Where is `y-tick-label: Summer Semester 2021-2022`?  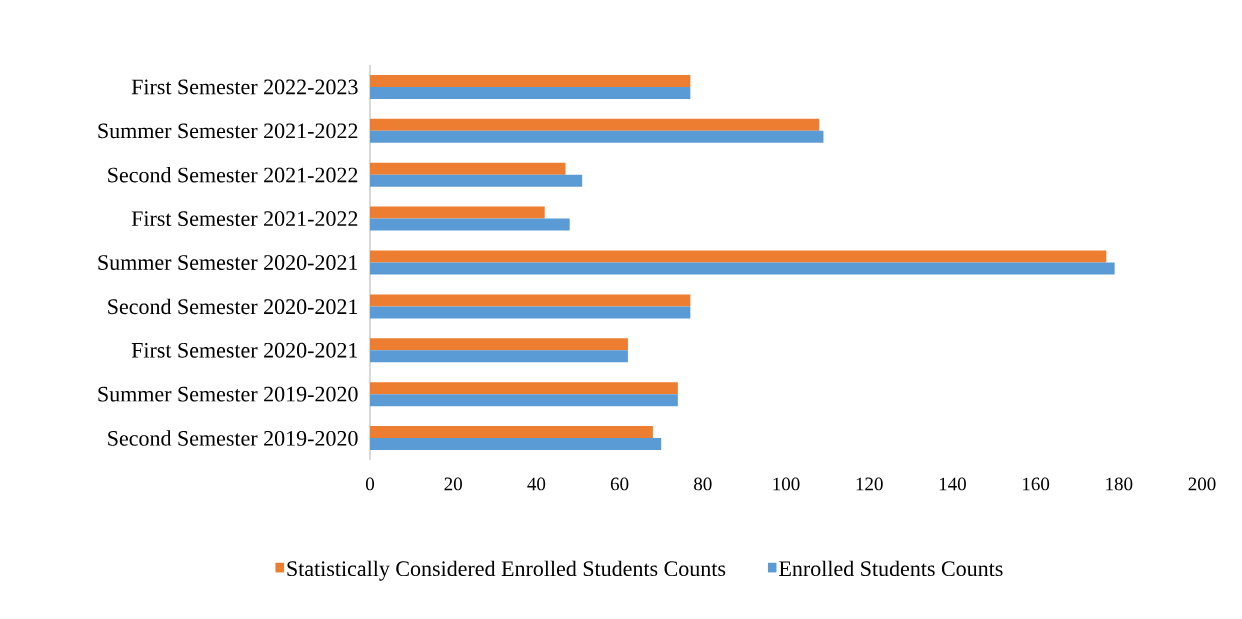 y-tick-label: Summer Semester 2021-2022 is located at coordinates (228, 131).